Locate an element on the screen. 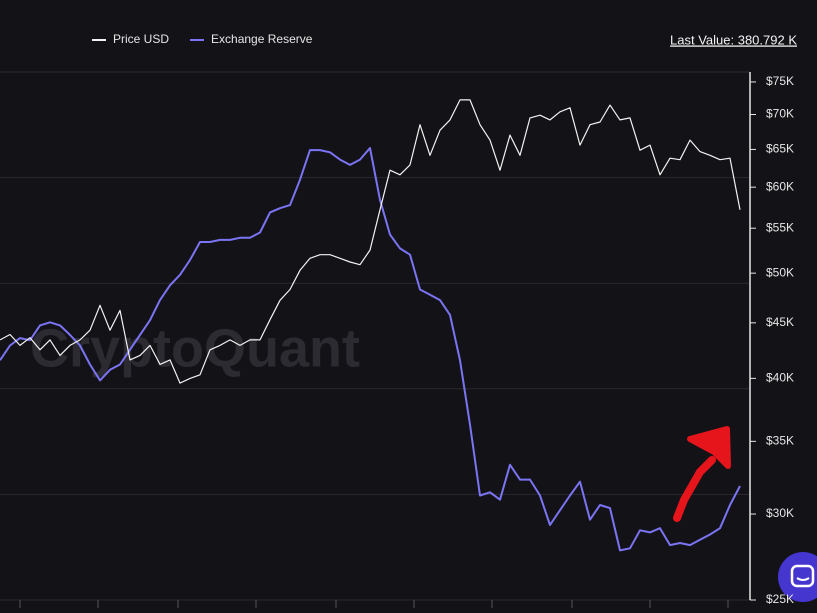 The image size is (817, 613). y-tick-label: $75K is located at coordinates (780, 81).